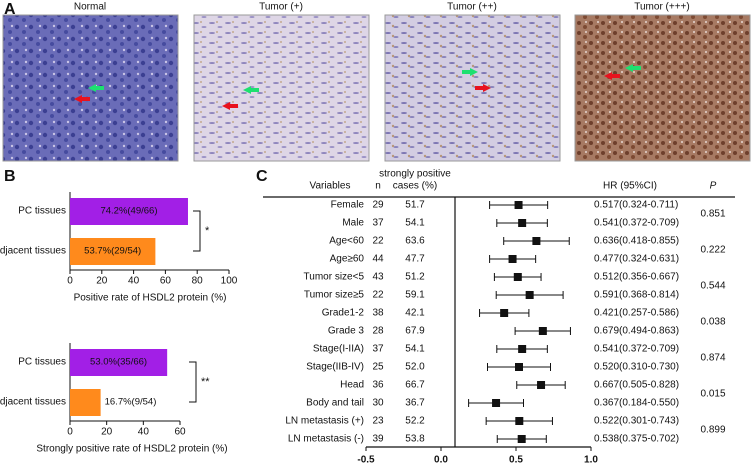 The image size is (753, 466). I want to click on hr-label: 0.679(0.494-0.863), so click(636, 331).